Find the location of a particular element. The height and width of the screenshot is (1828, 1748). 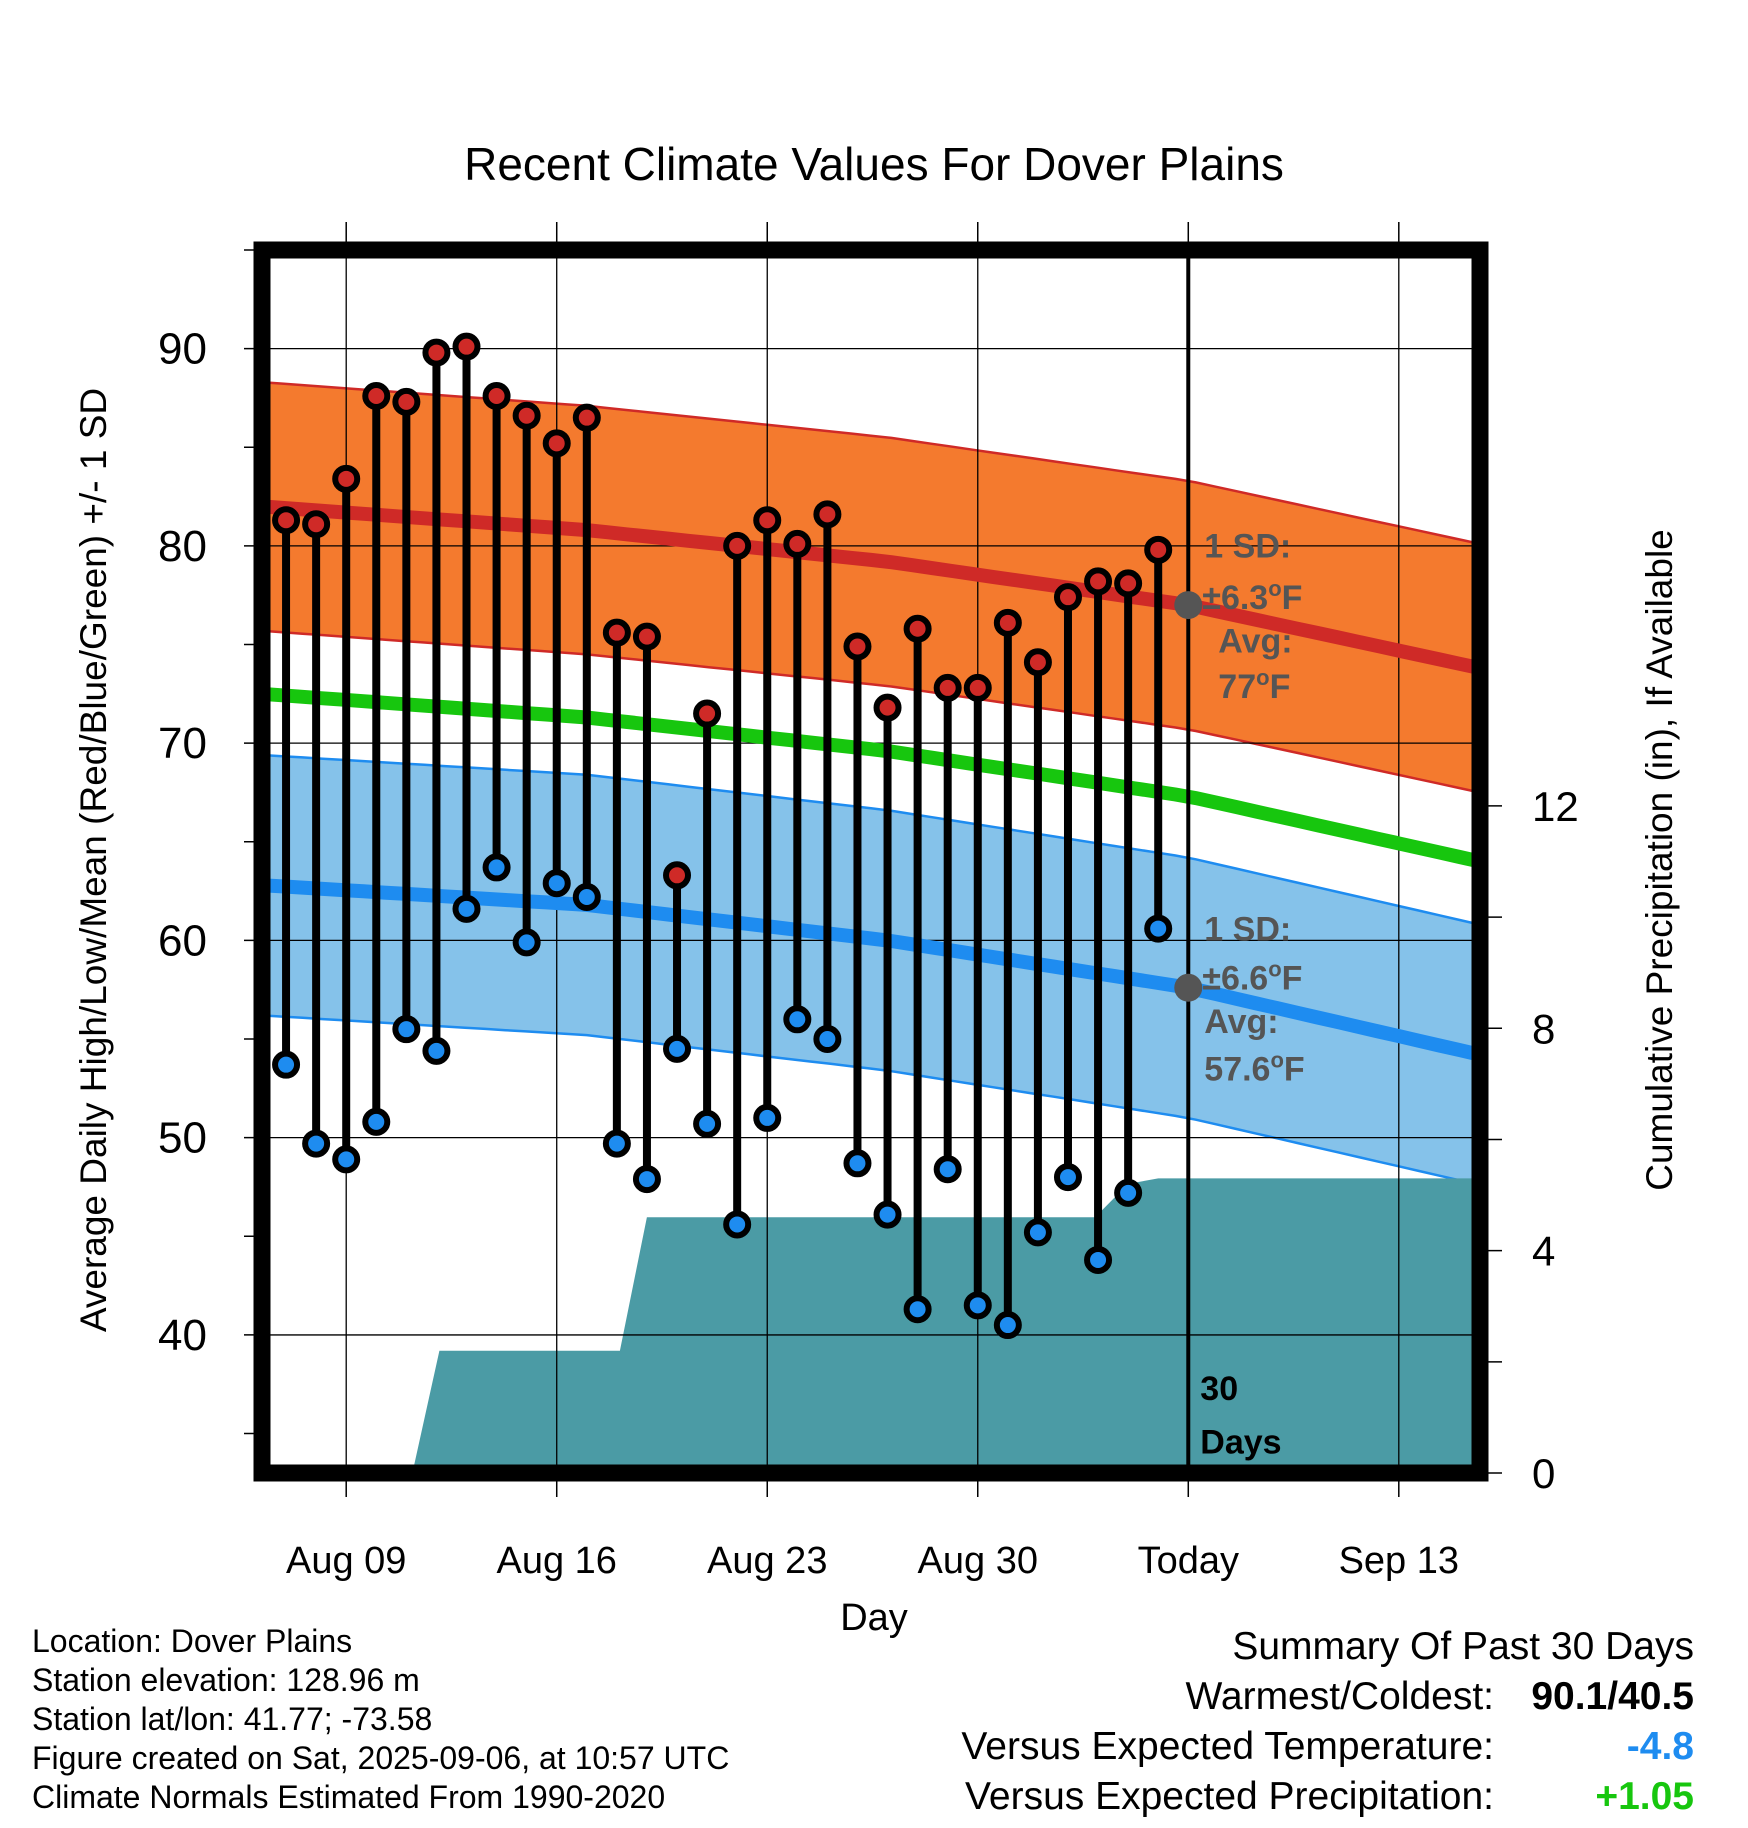

precip-anomaly-value: +1.05 is located at coordinates (1644, 1796).